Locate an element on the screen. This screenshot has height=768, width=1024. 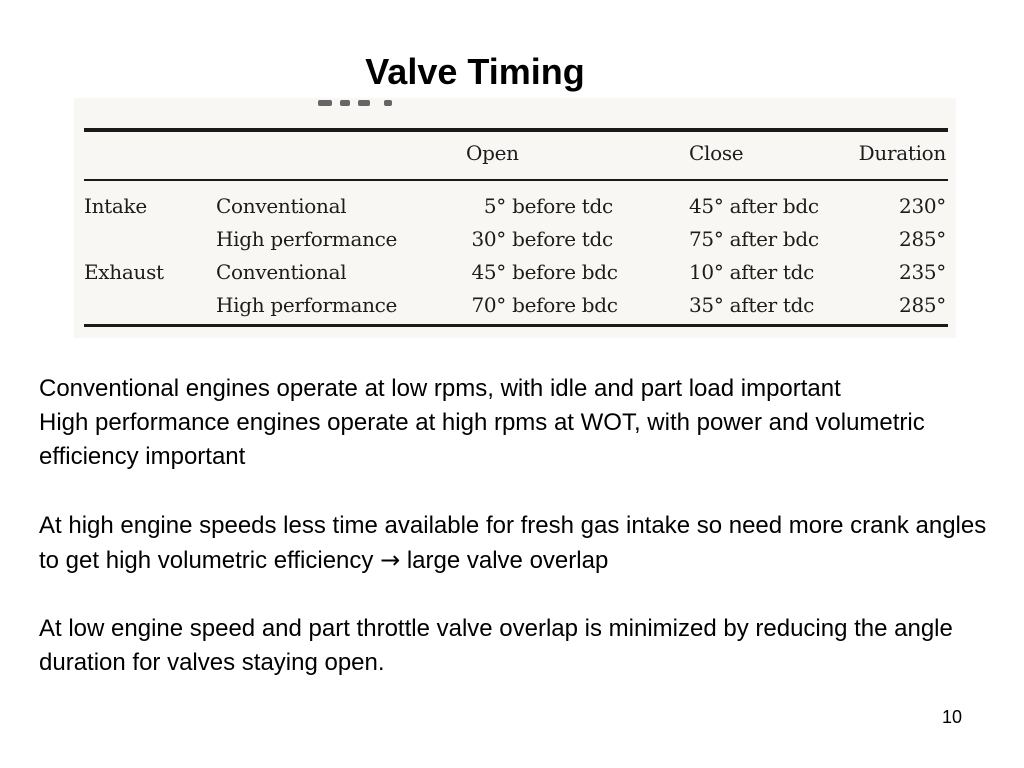
scan-cutoff-marks is located at coordinates (358, 104).